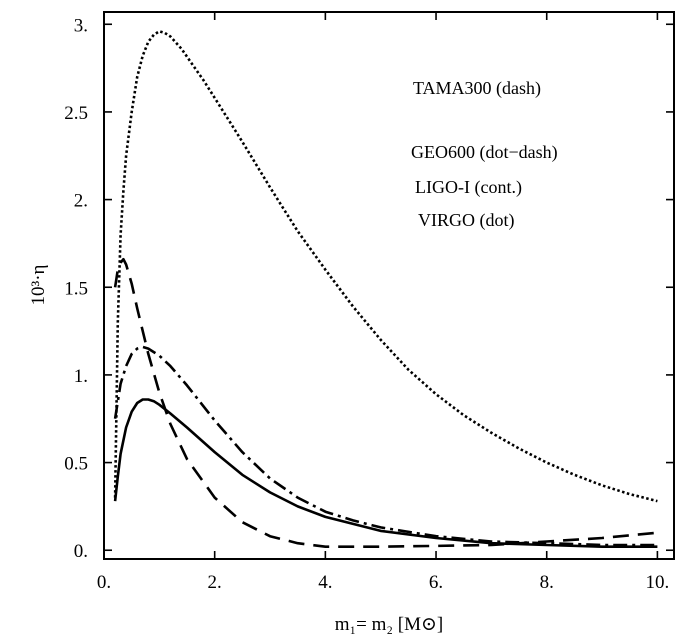 This screenshot has height=642, width=685. I want to click on legend-entry-geo600: GEO600 (dot−dash), so click(484, 152).